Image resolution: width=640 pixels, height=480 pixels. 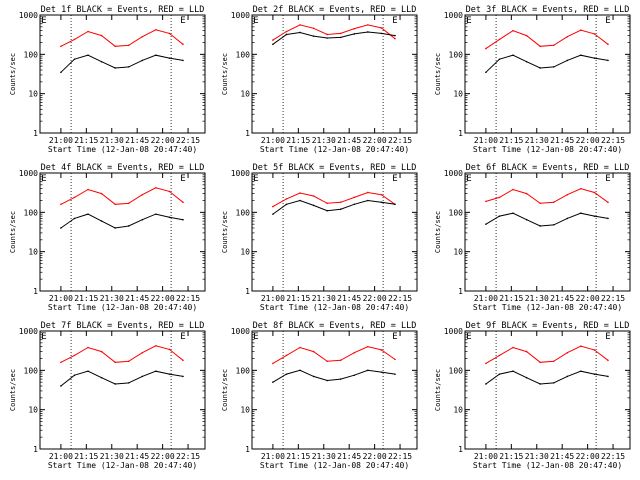 I want to click on x-tick-label: 22:00, so click(x=375, y=298).